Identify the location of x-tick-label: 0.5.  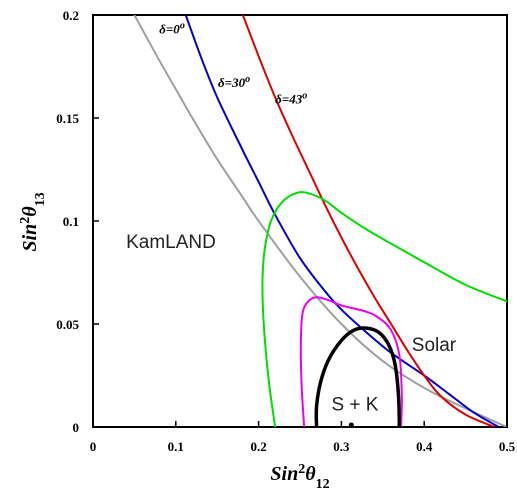
(507, 446).